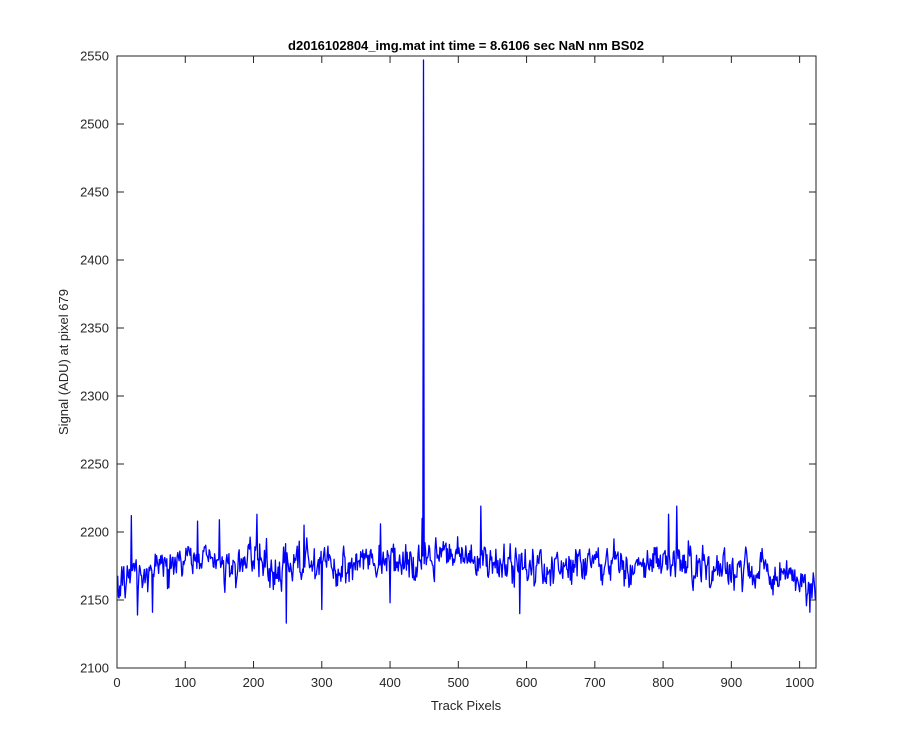  What do you see at coordinates (116, 682) in the screenshot?
I see `x-tick-label: 0` at bounding box center [116, 682].